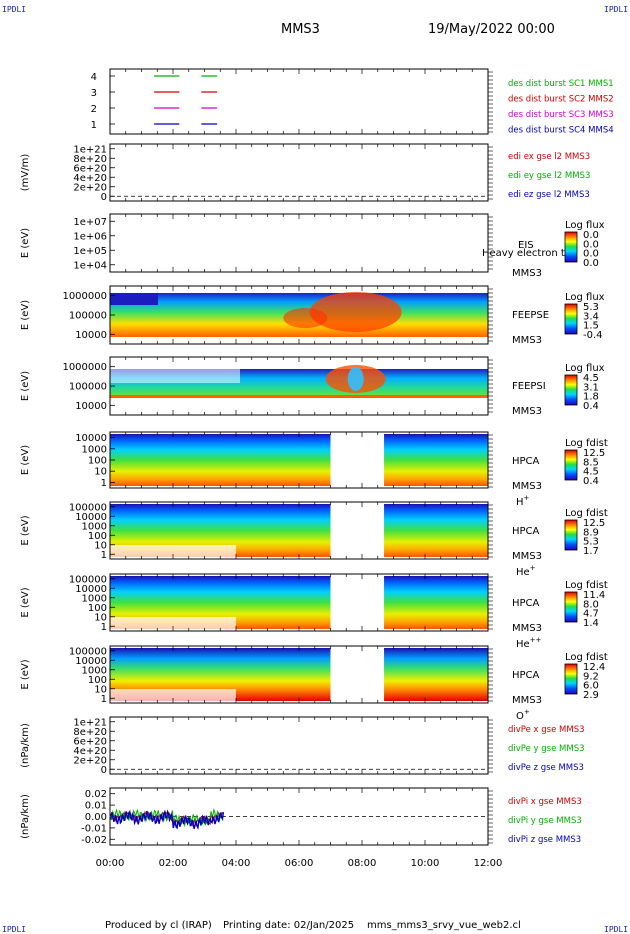 This screenshot has width=630, height=934. What do you see at coordinates (90, 760) in the screenshot?
I see `divpe-ytick-label: 2e+20` at bounding box center [90, 760].